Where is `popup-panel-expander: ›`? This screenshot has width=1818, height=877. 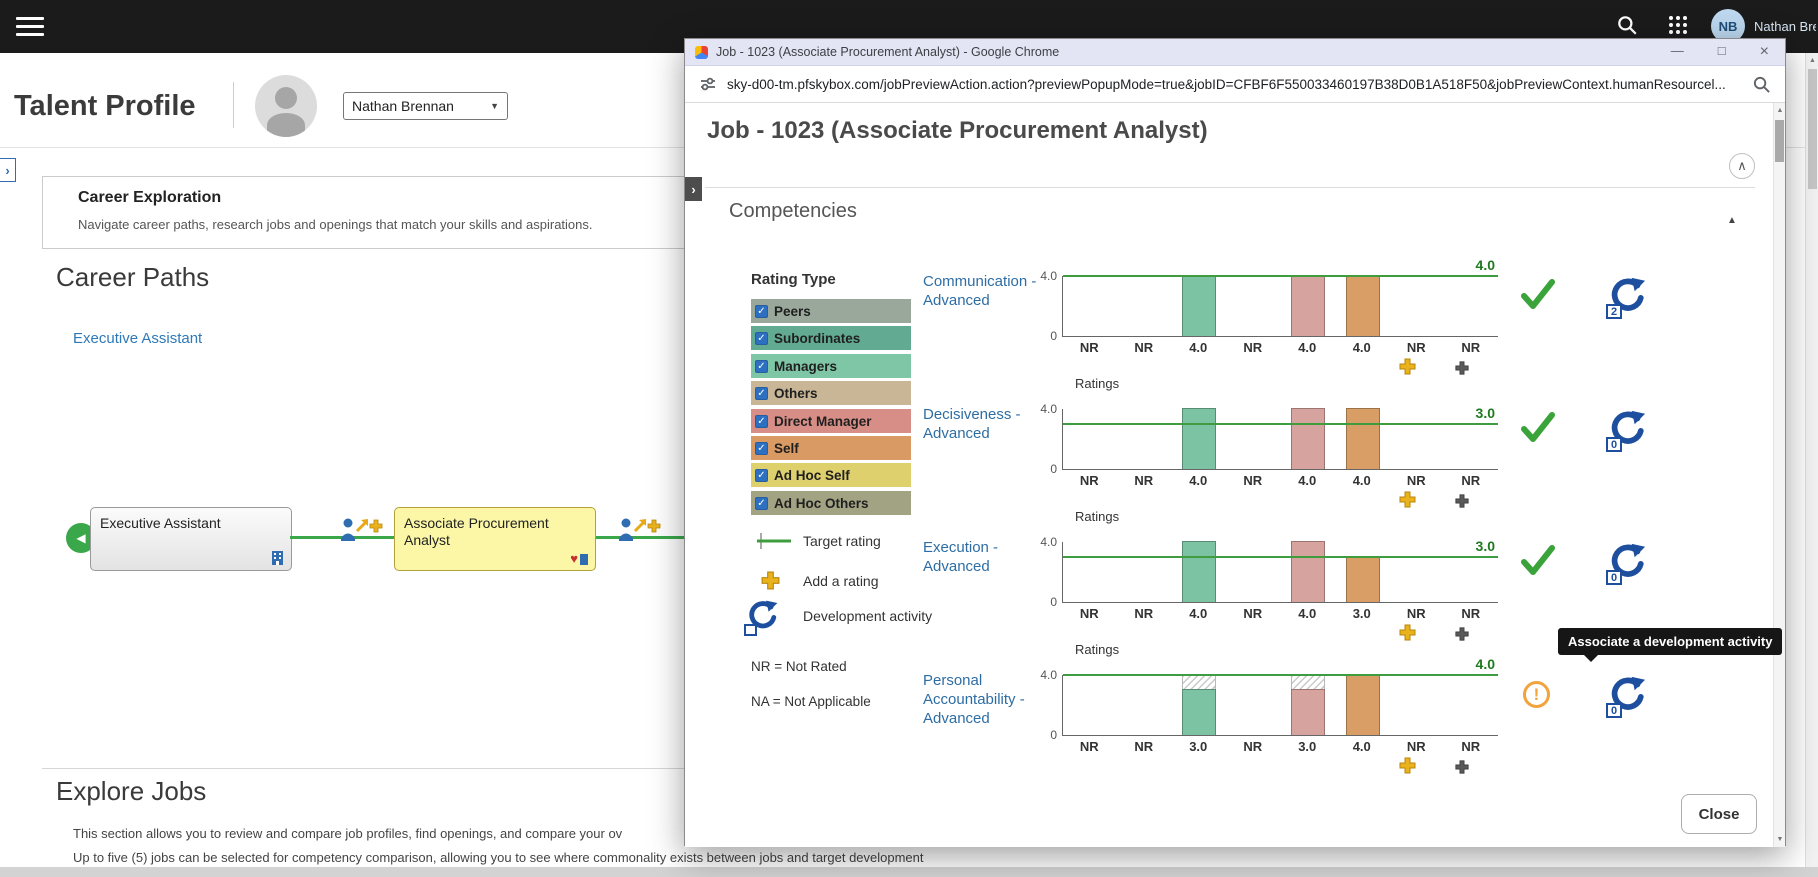
popup-panel-expander: › is located at coordinates (693, 189).